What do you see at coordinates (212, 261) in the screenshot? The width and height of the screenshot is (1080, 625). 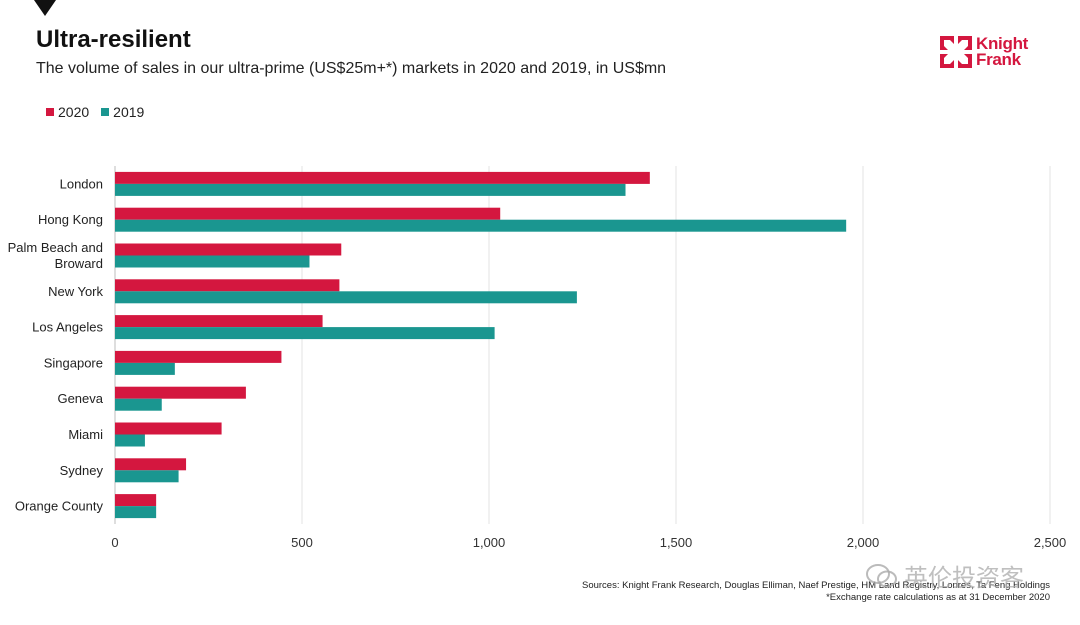 I see `bar-2019-palm-beach-and-broward` at bounding box center [212, 261].